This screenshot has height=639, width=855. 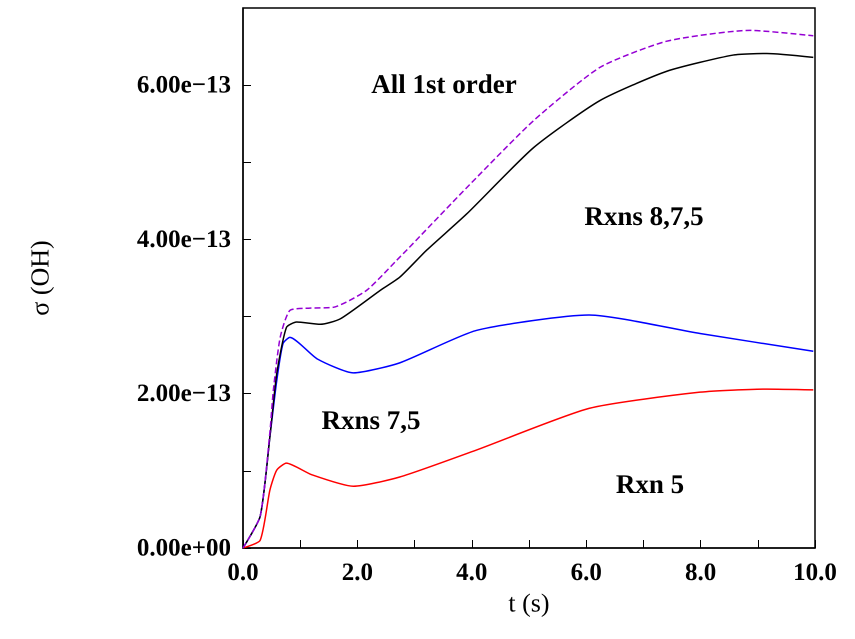 What do you see at coordinates (586, 572) in the screenshot?
I see `x-tick-label: 6.0` at bounding box center [586, 572].